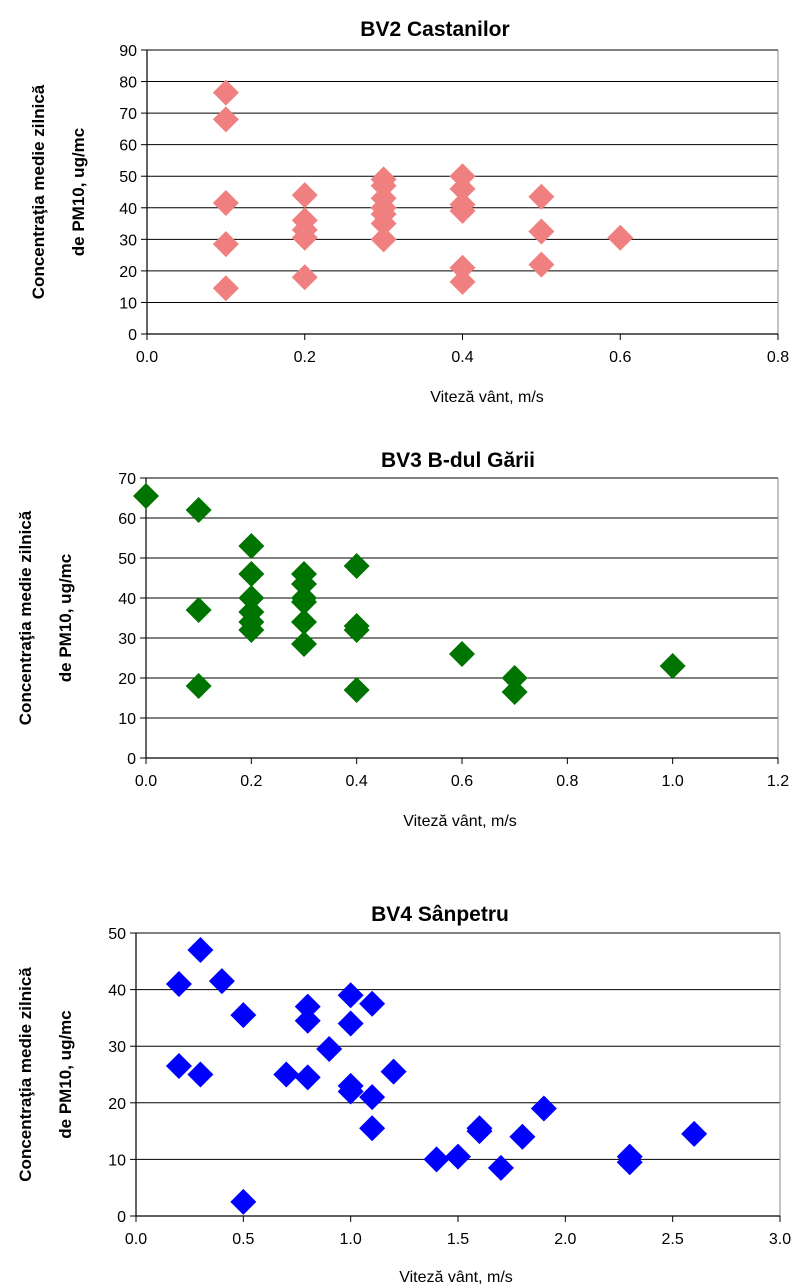 The image size is (798, 1288). I want to click on data-points, so click(436, 1075).